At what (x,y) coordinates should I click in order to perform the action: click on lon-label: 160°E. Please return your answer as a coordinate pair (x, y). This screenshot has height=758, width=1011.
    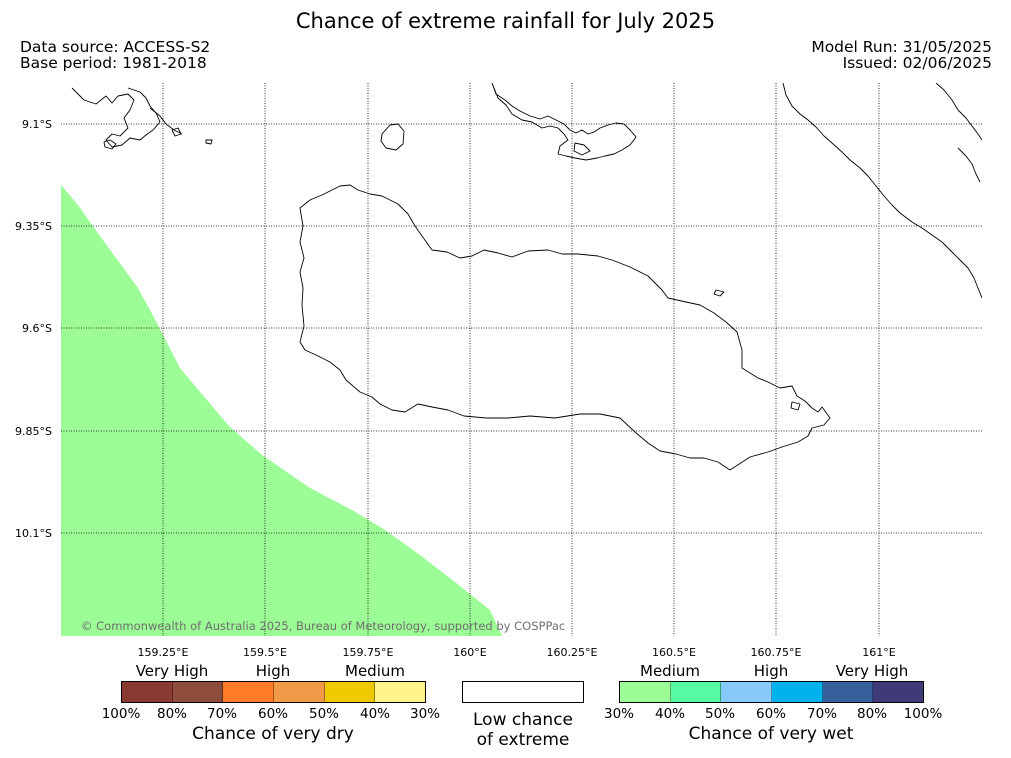
    Looking at the image, I should click on (470, 652).